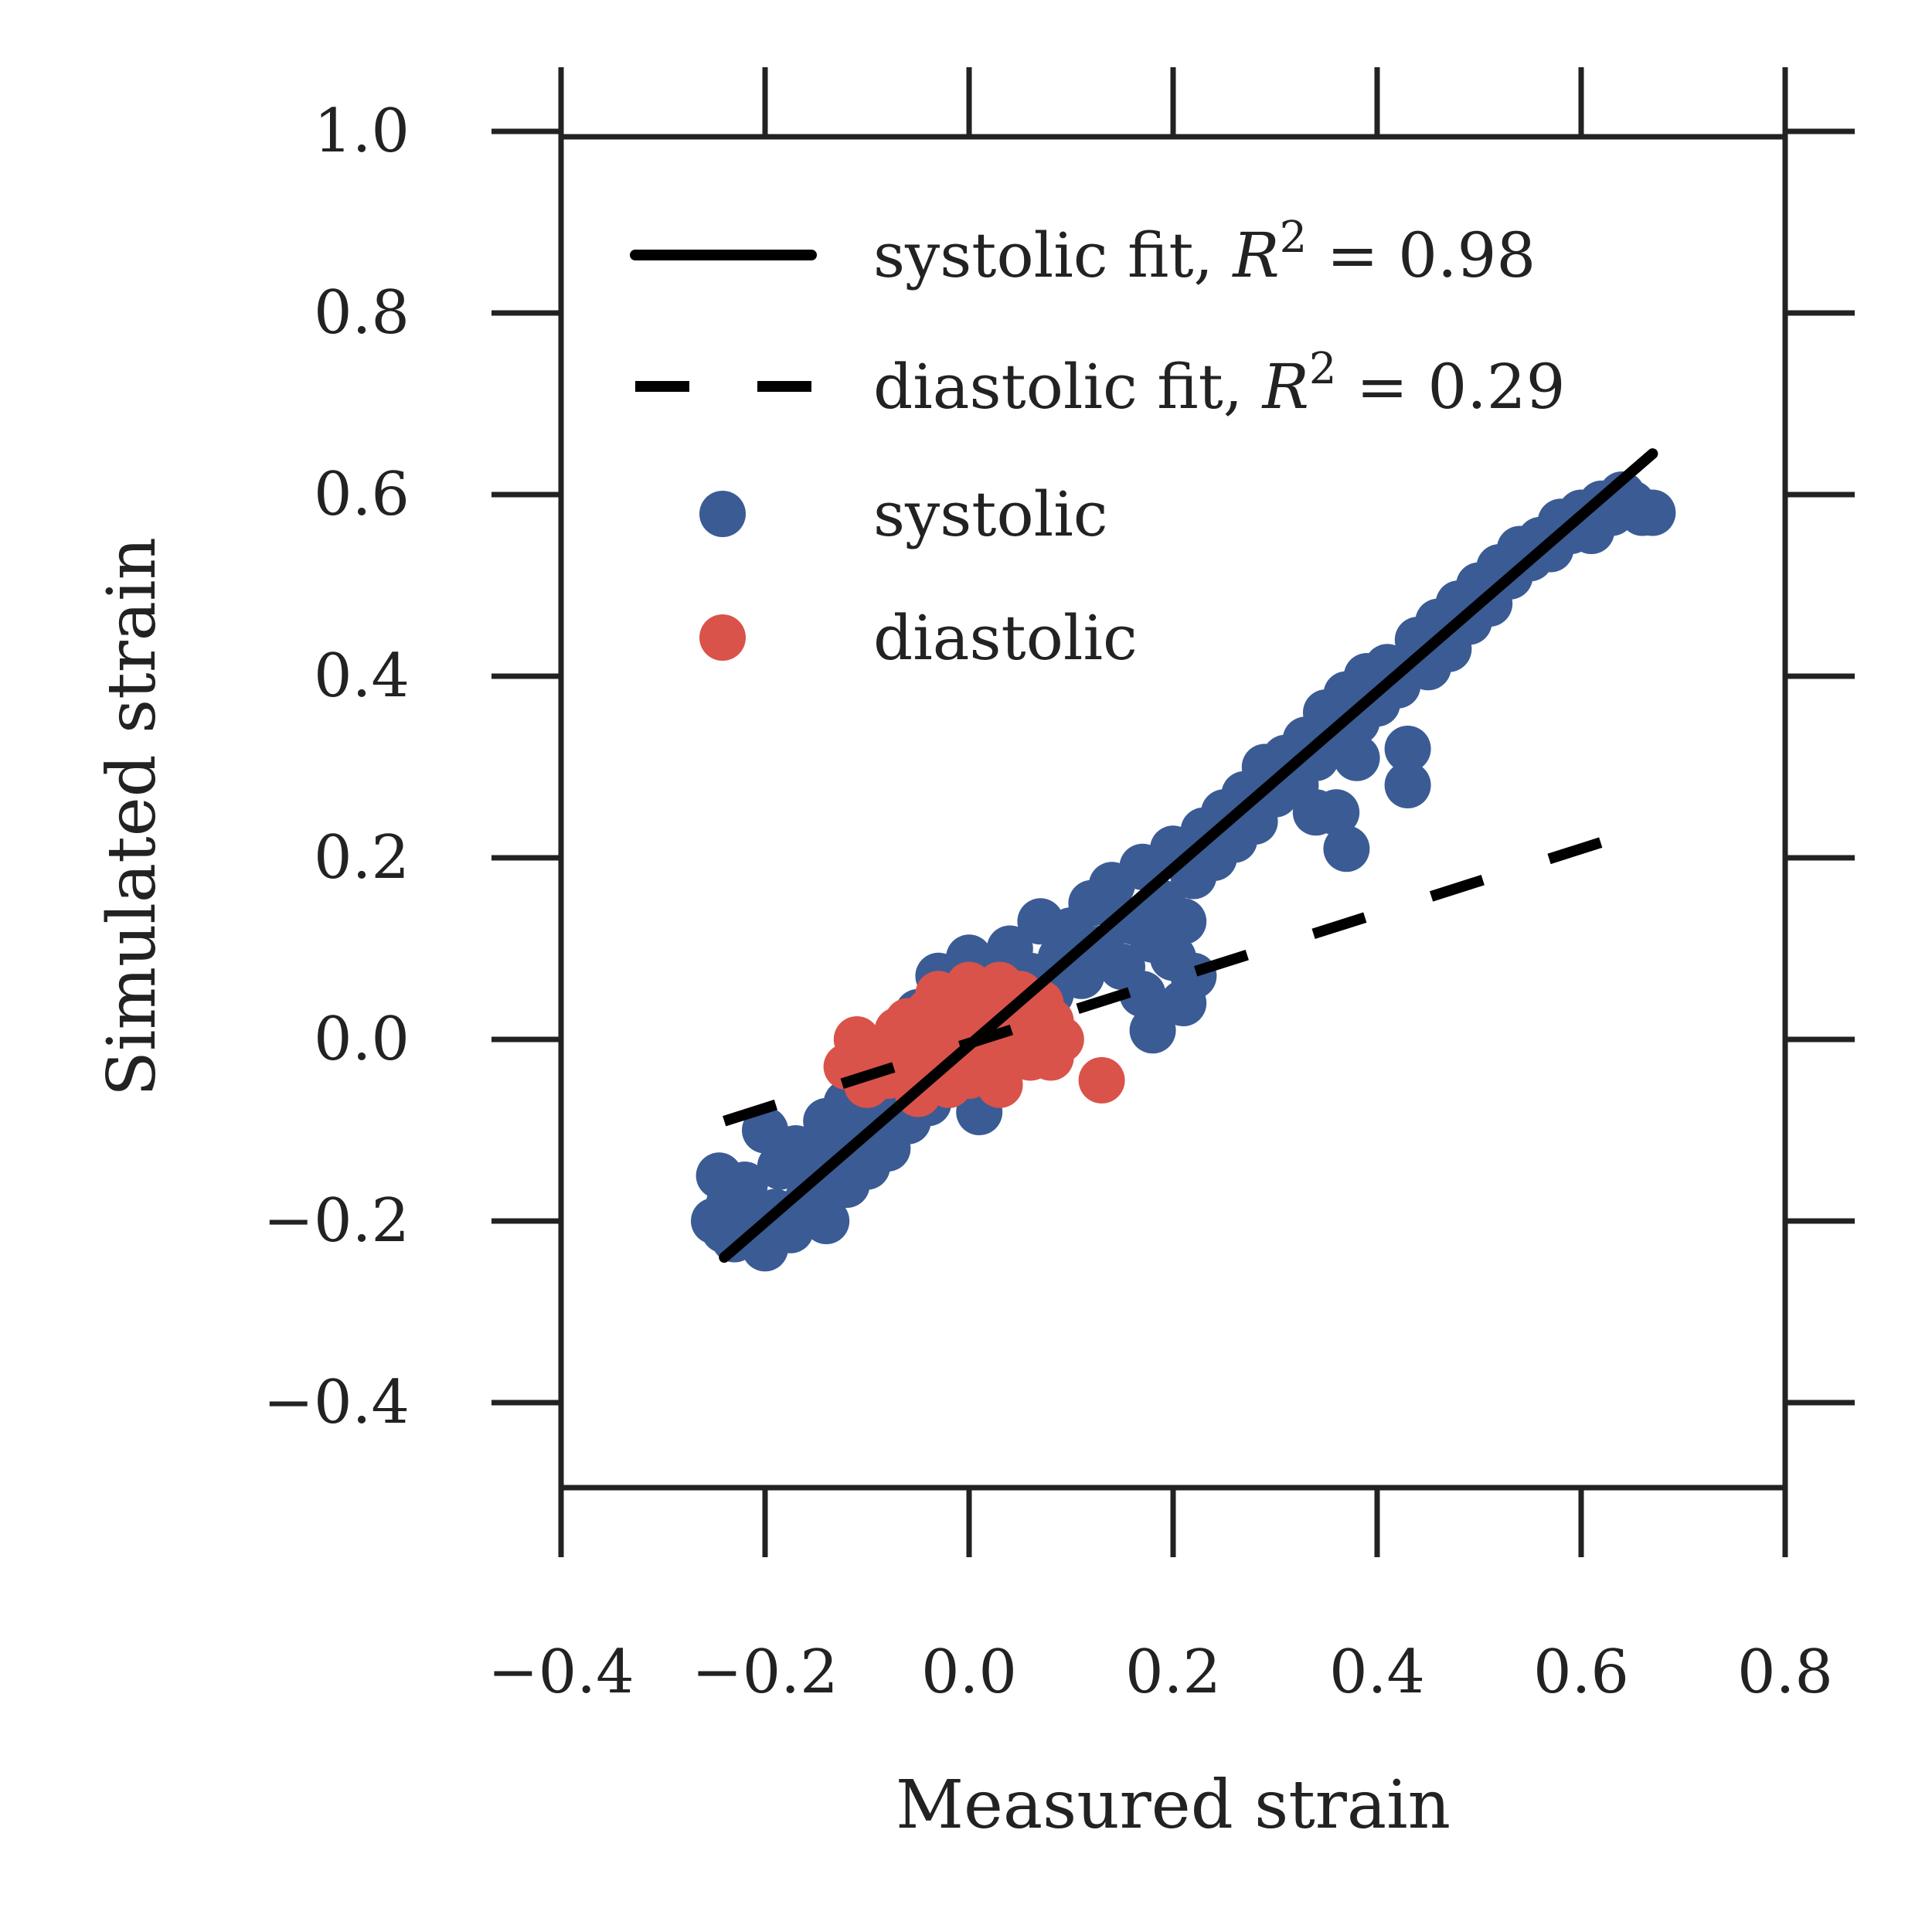  I want to click on legend-label: systolic, so click(991, 514).